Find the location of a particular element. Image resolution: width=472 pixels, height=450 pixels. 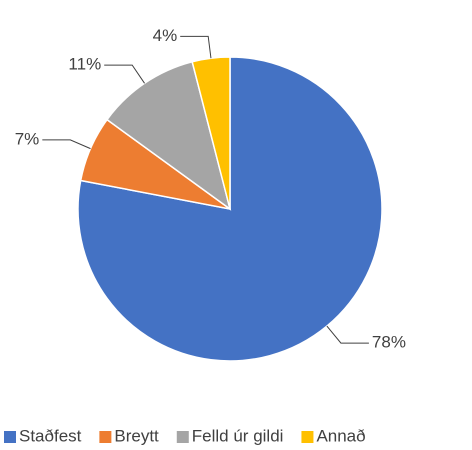

data-label: 11% is located at coordinates (84, 64).